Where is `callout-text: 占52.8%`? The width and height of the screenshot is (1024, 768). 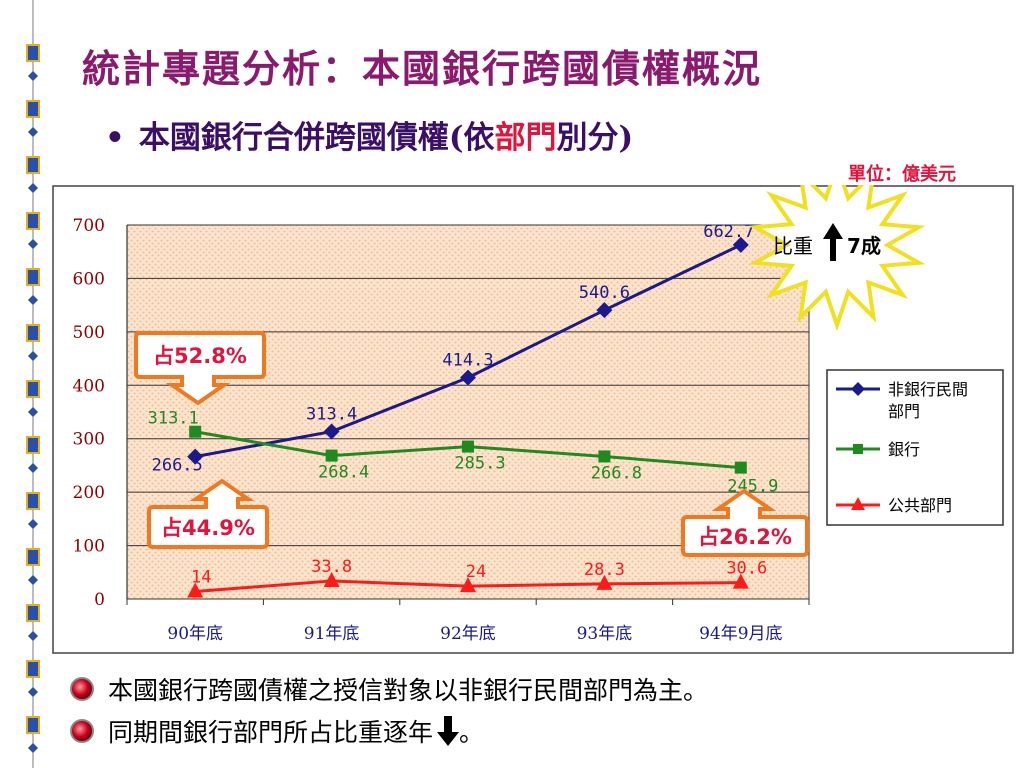 callout-text: 占52.8% is located at coordinates (200, 356).